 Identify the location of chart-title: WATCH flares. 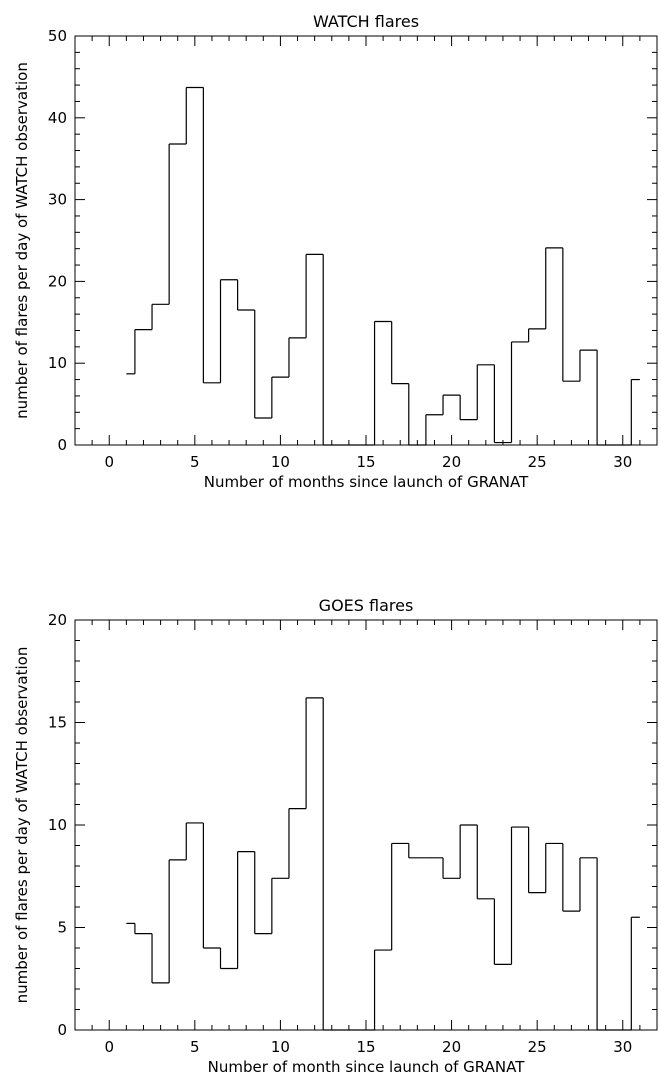
(366, 21).